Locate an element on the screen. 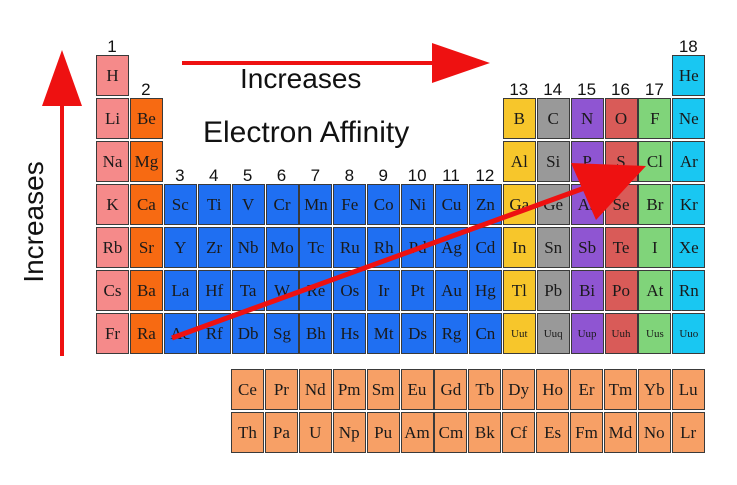 The image size is (737, 485). element-gd: Gd is located at coordinates (451, 389).